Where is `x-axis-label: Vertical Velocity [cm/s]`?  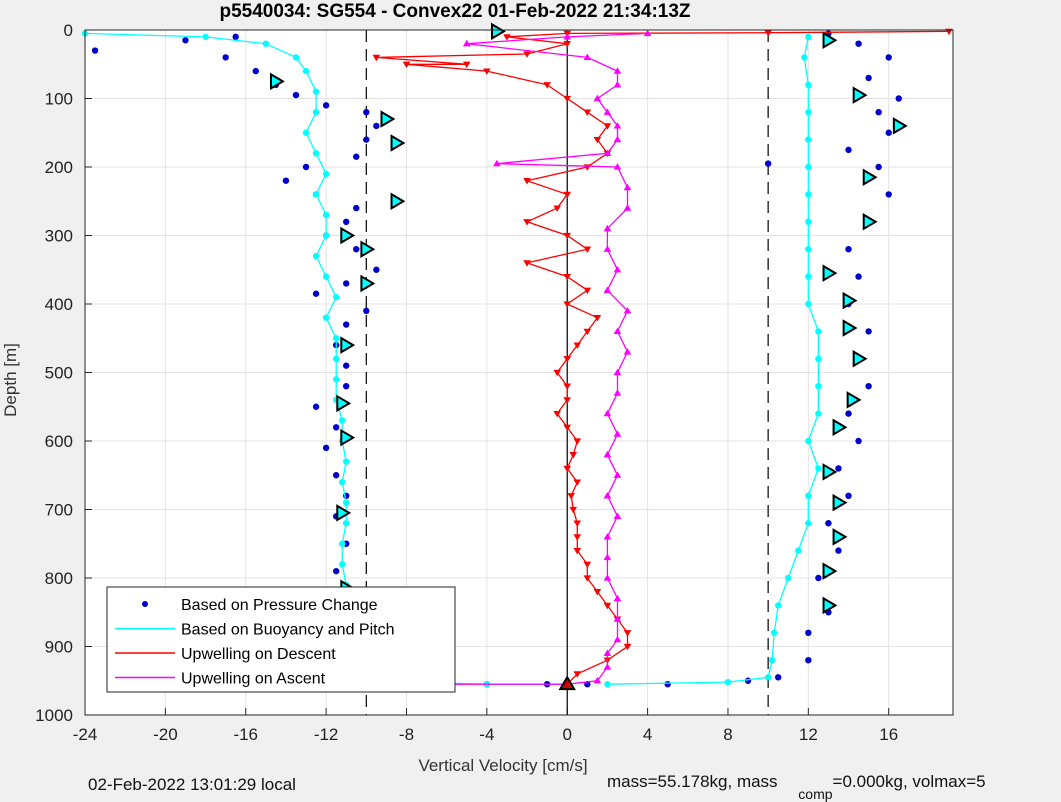 x-axis-label: Vertical Velocity [cm/s] is located at coordinates (502, 765).